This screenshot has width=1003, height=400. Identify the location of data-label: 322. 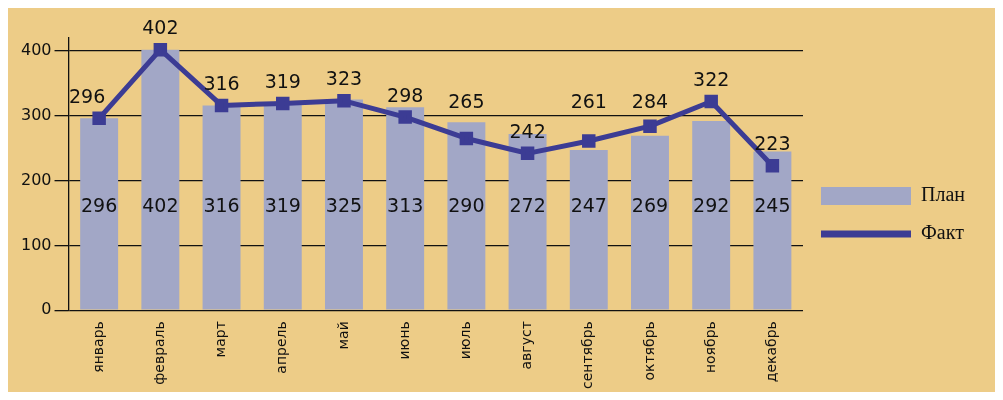
(711, 78).